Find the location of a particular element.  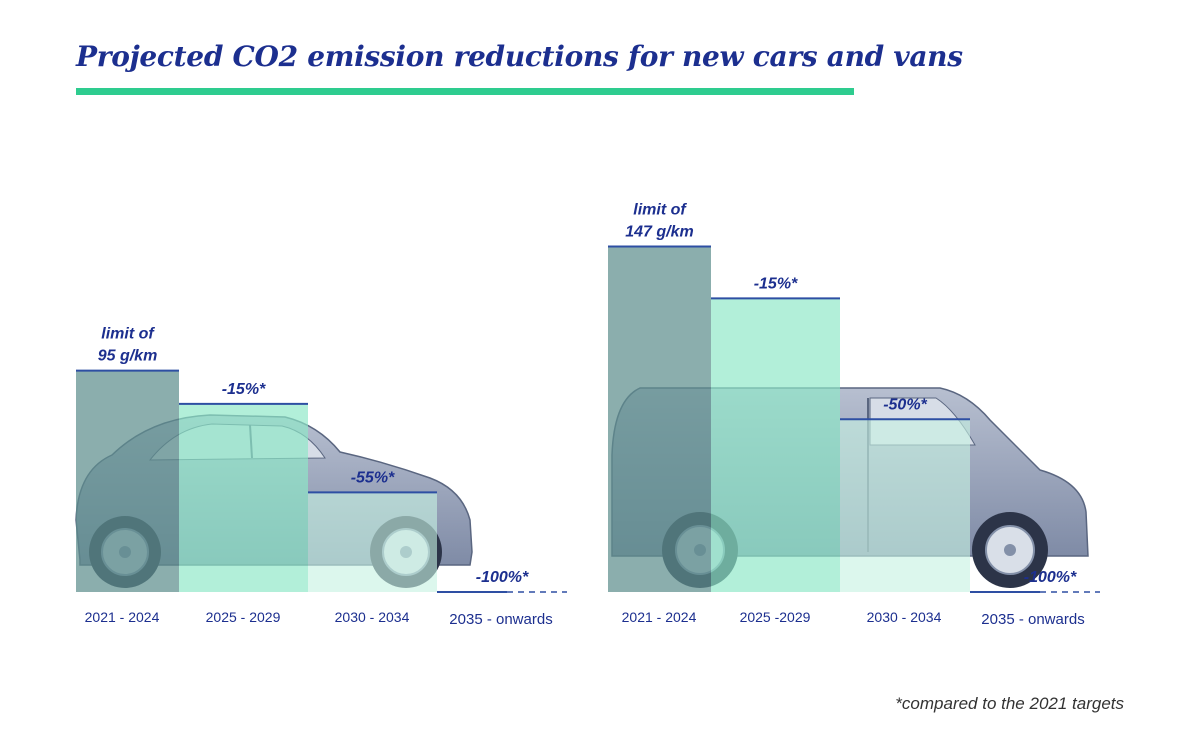

car-value-label-line: -100%* is located at coordinates (502, 577).